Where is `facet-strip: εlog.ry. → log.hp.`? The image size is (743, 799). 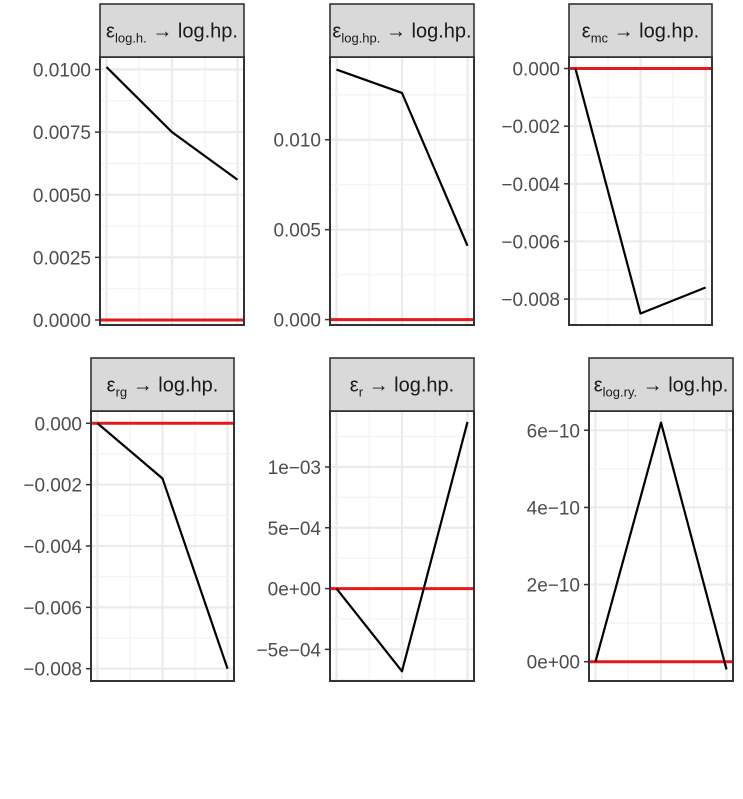
facet-strip: εlog.ry. → log.hp. is located at coordinates (661, 384).